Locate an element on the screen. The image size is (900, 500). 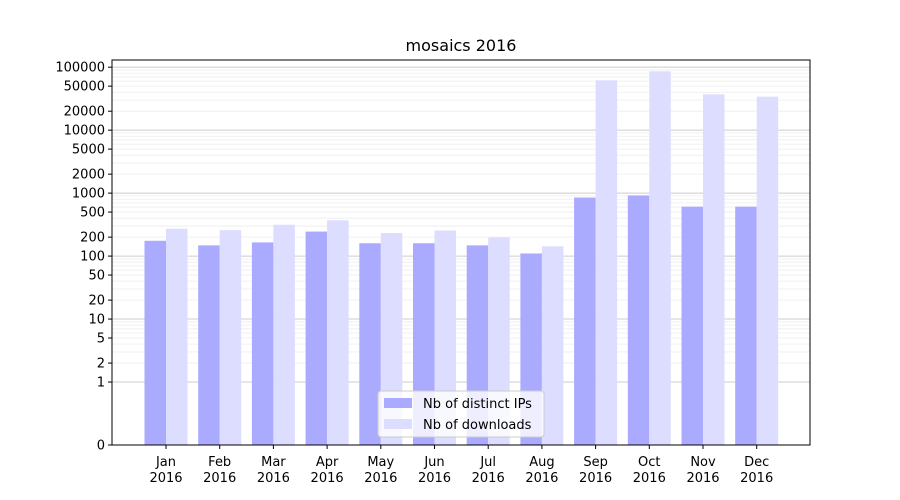
legend-label-downloads: Nb of downloads is located at coordinates (477, 425).